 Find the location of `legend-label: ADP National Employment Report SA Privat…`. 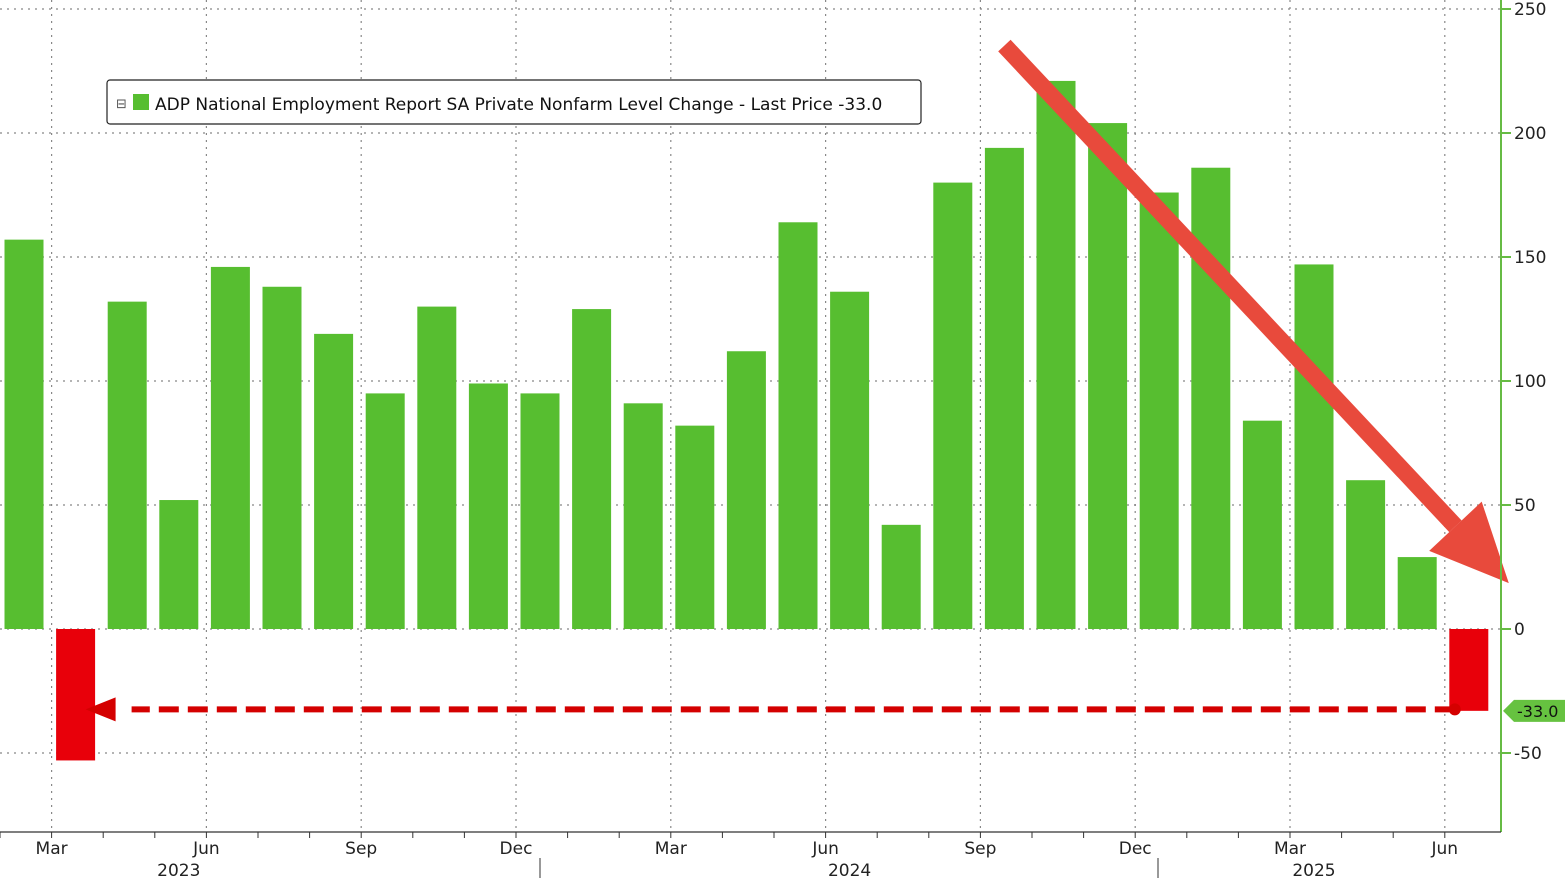

legend-label: ADP National Employment Report SA Privat… is located at coordinates (518, 105).